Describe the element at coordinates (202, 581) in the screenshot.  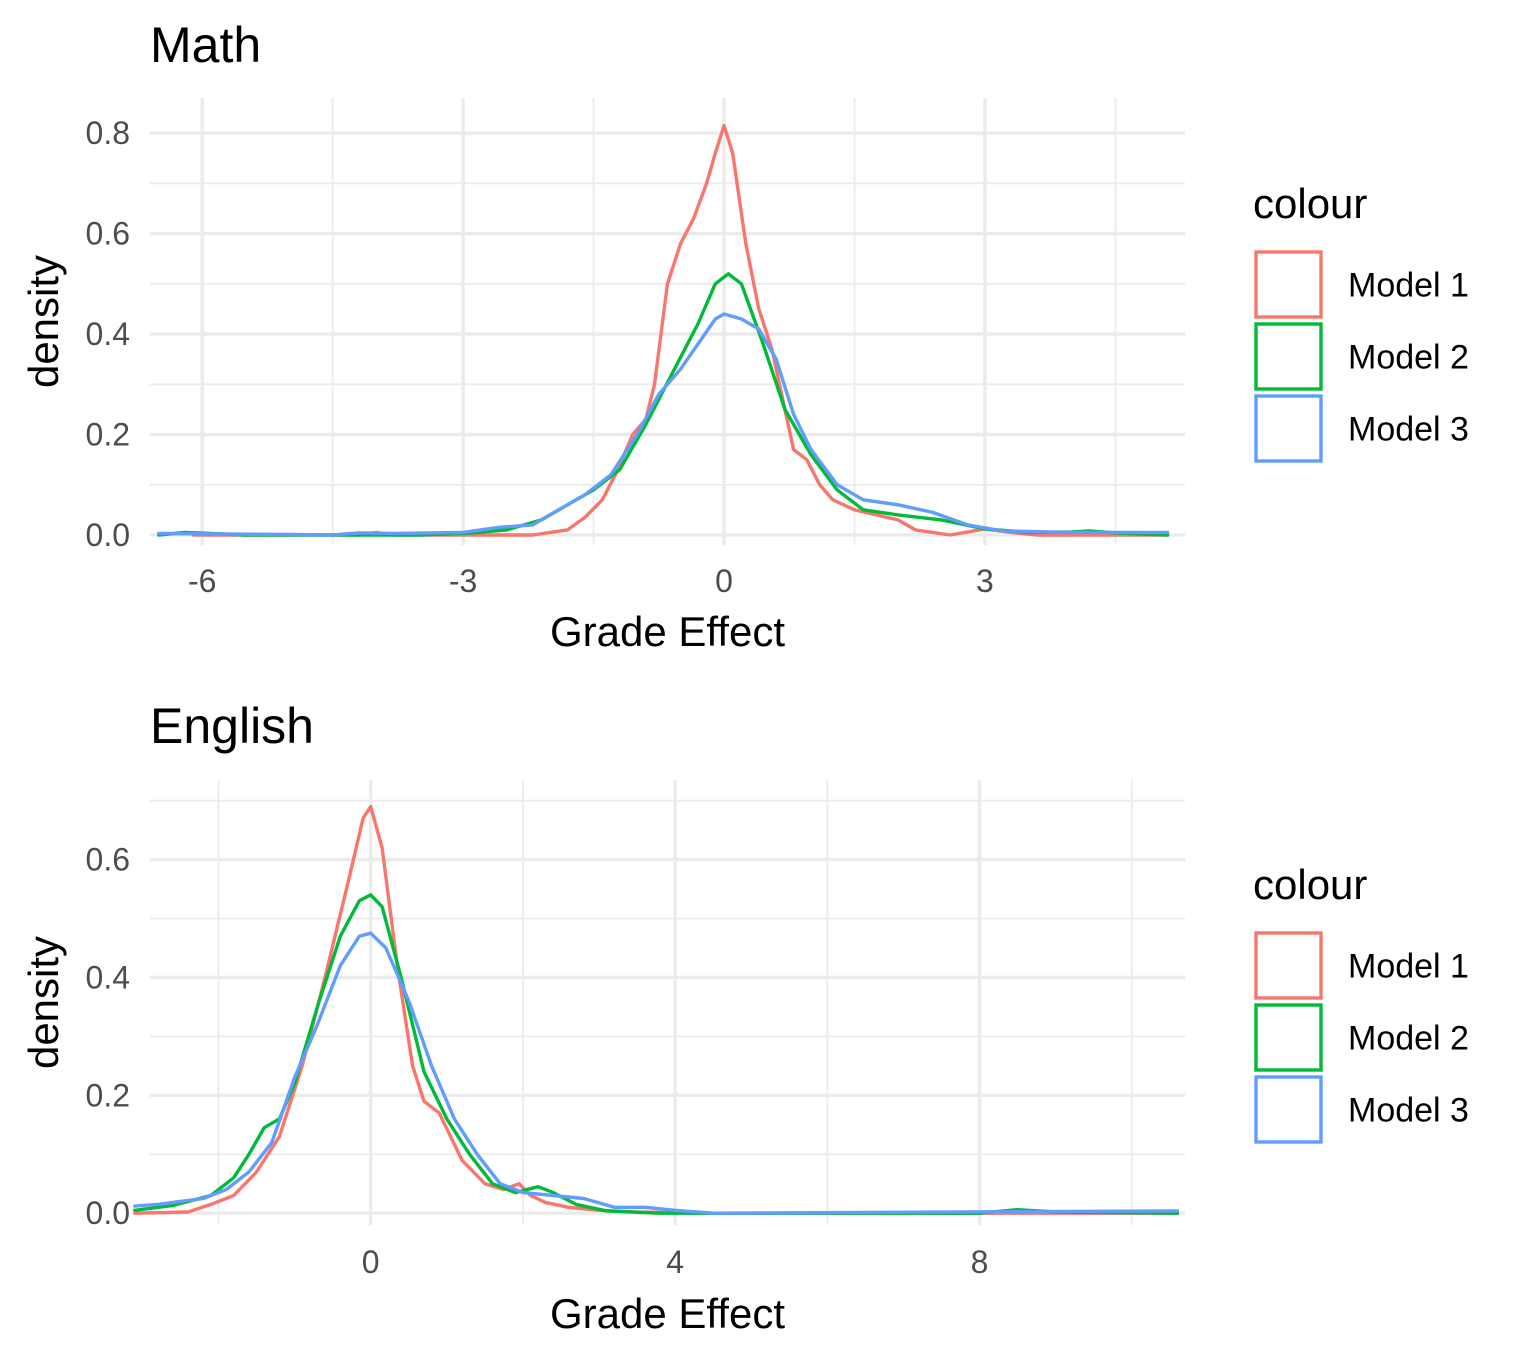
I see `x-tick-label: -6` at that location.